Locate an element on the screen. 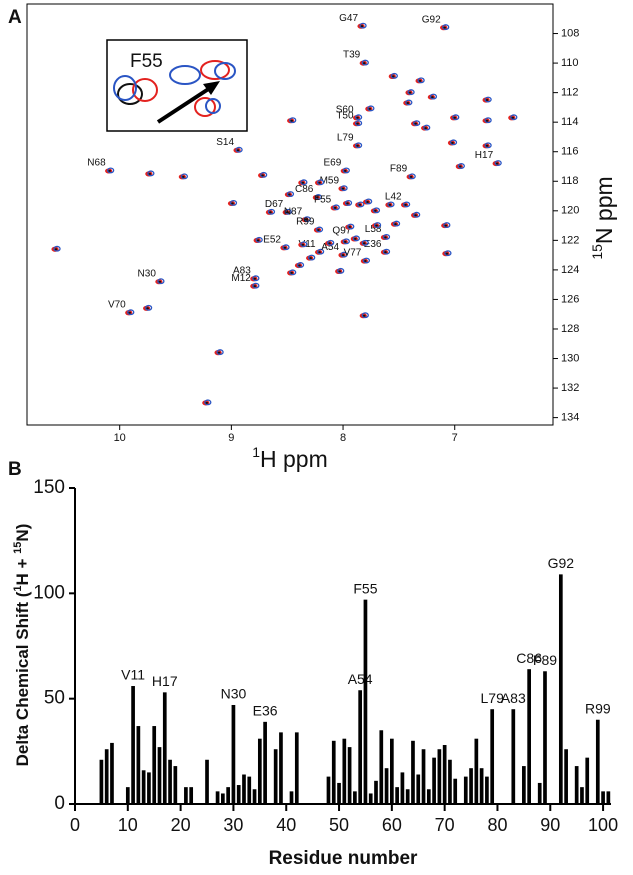  y-tick-label: 108 is located at coordinates (570, 33).